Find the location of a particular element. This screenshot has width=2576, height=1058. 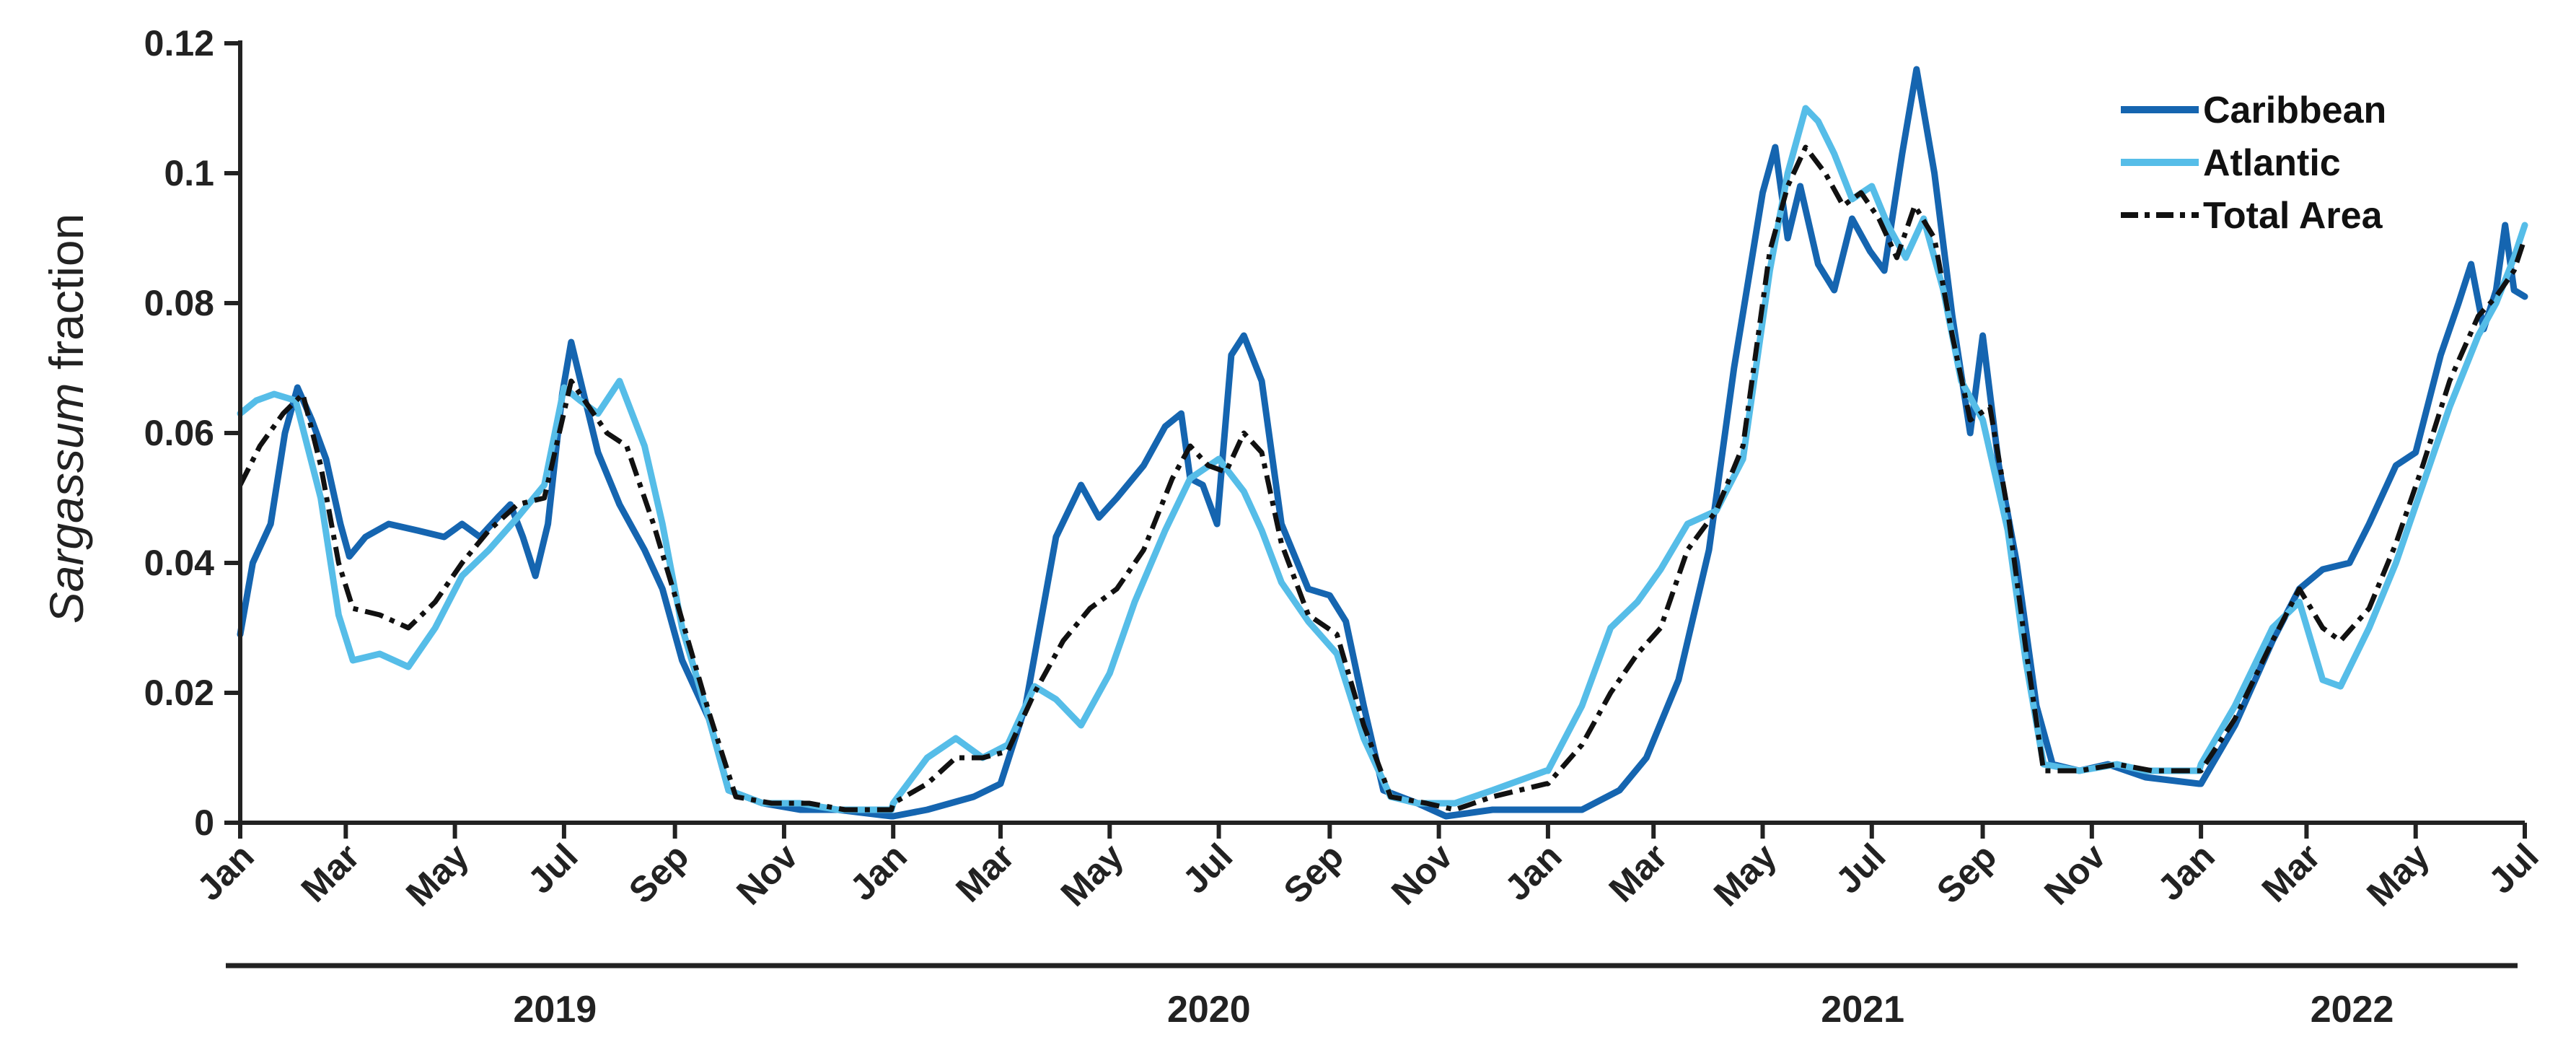

year-brackets: 2019 2020 2021 2022 is located at coordinates (1372, 997).